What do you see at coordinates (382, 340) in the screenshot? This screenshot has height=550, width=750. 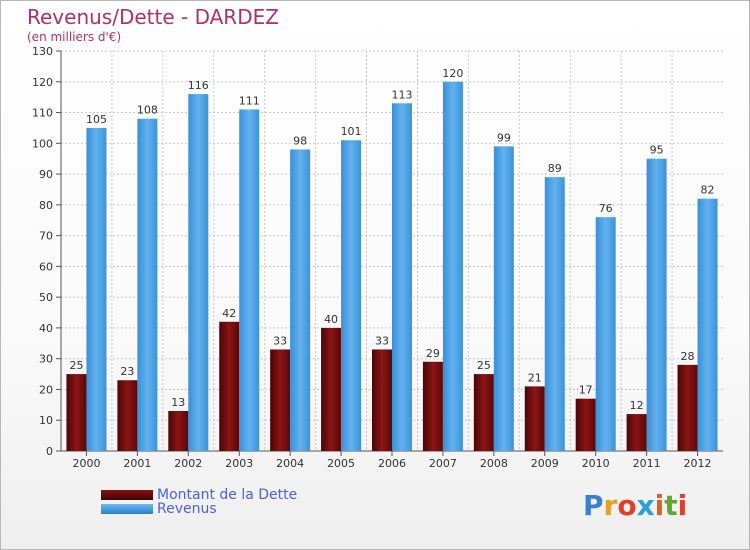 I see `label-dette-2006: 33` at bounding box center [382, 340].